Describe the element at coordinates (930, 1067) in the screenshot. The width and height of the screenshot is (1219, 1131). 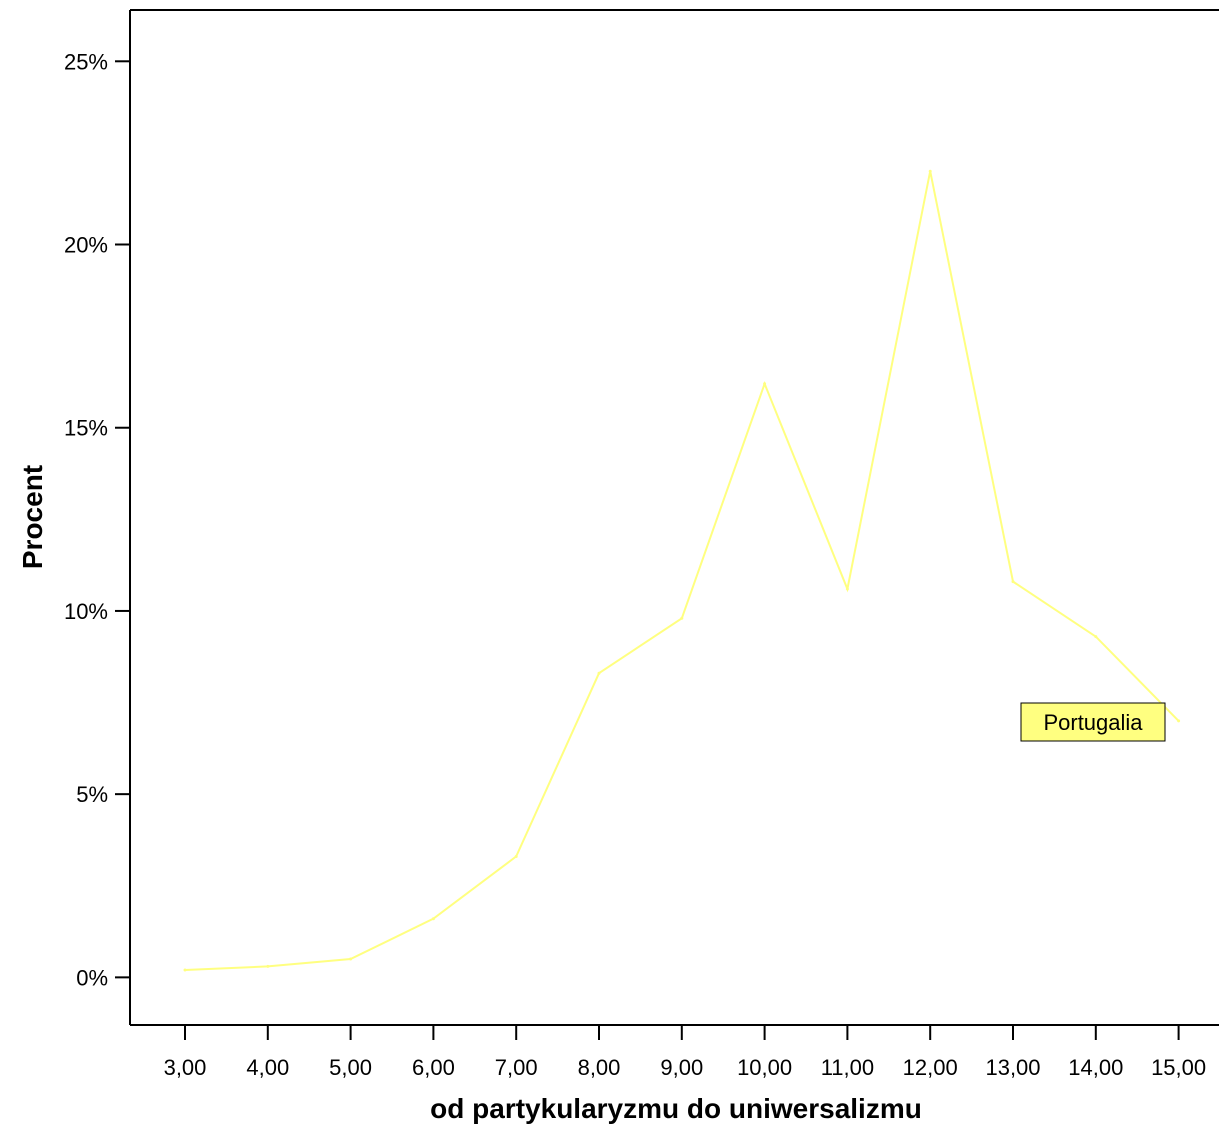
I see `x-tick-label: 12,00` at that location.